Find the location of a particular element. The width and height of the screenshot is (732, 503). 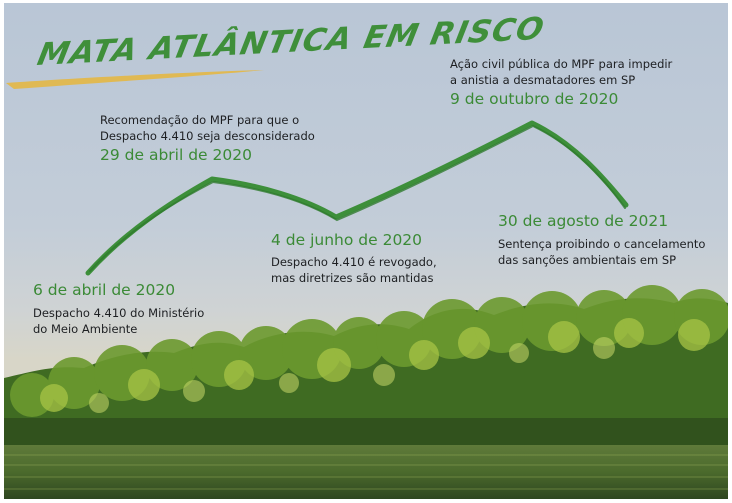

event-date-4: 9 de outubro de 2020 is located at coordinates (534, 99).